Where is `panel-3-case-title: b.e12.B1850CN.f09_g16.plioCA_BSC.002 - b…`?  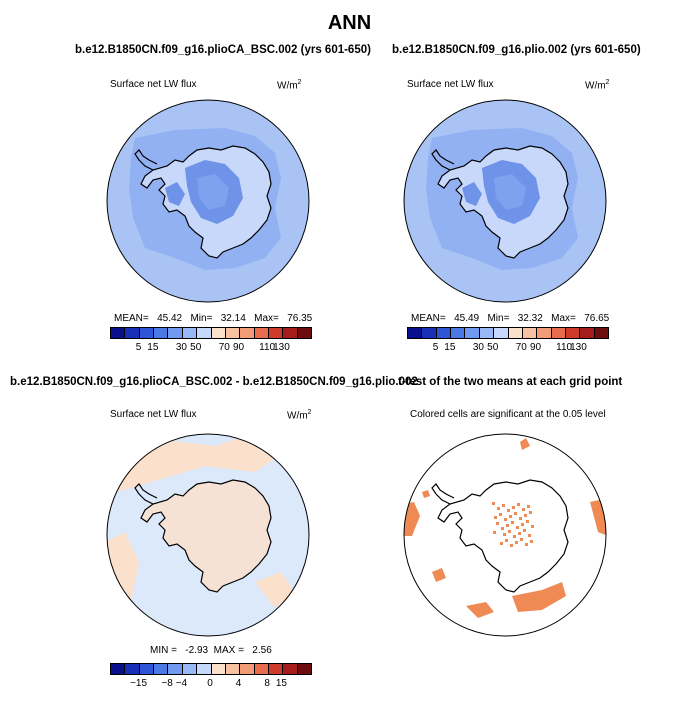 panel-3-case-title: b.e12.B1850CN.f09_g16.plioCA_BSC.002 - b… is located at coordinates (214, 382).